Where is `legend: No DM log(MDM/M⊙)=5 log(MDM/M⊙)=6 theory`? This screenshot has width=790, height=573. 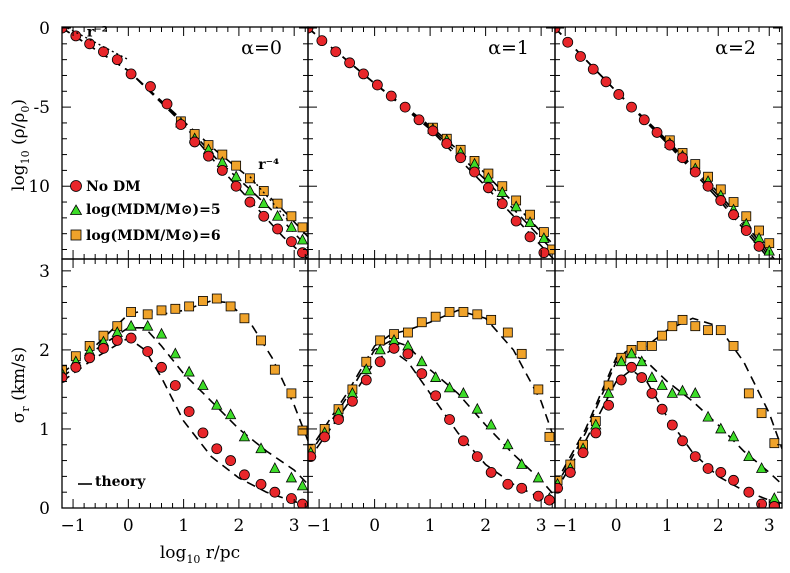
legend: No DM log(MDM/M⊙)=5 log(MDM/M⊙)=6 theory is located at coordinates (145, 334).